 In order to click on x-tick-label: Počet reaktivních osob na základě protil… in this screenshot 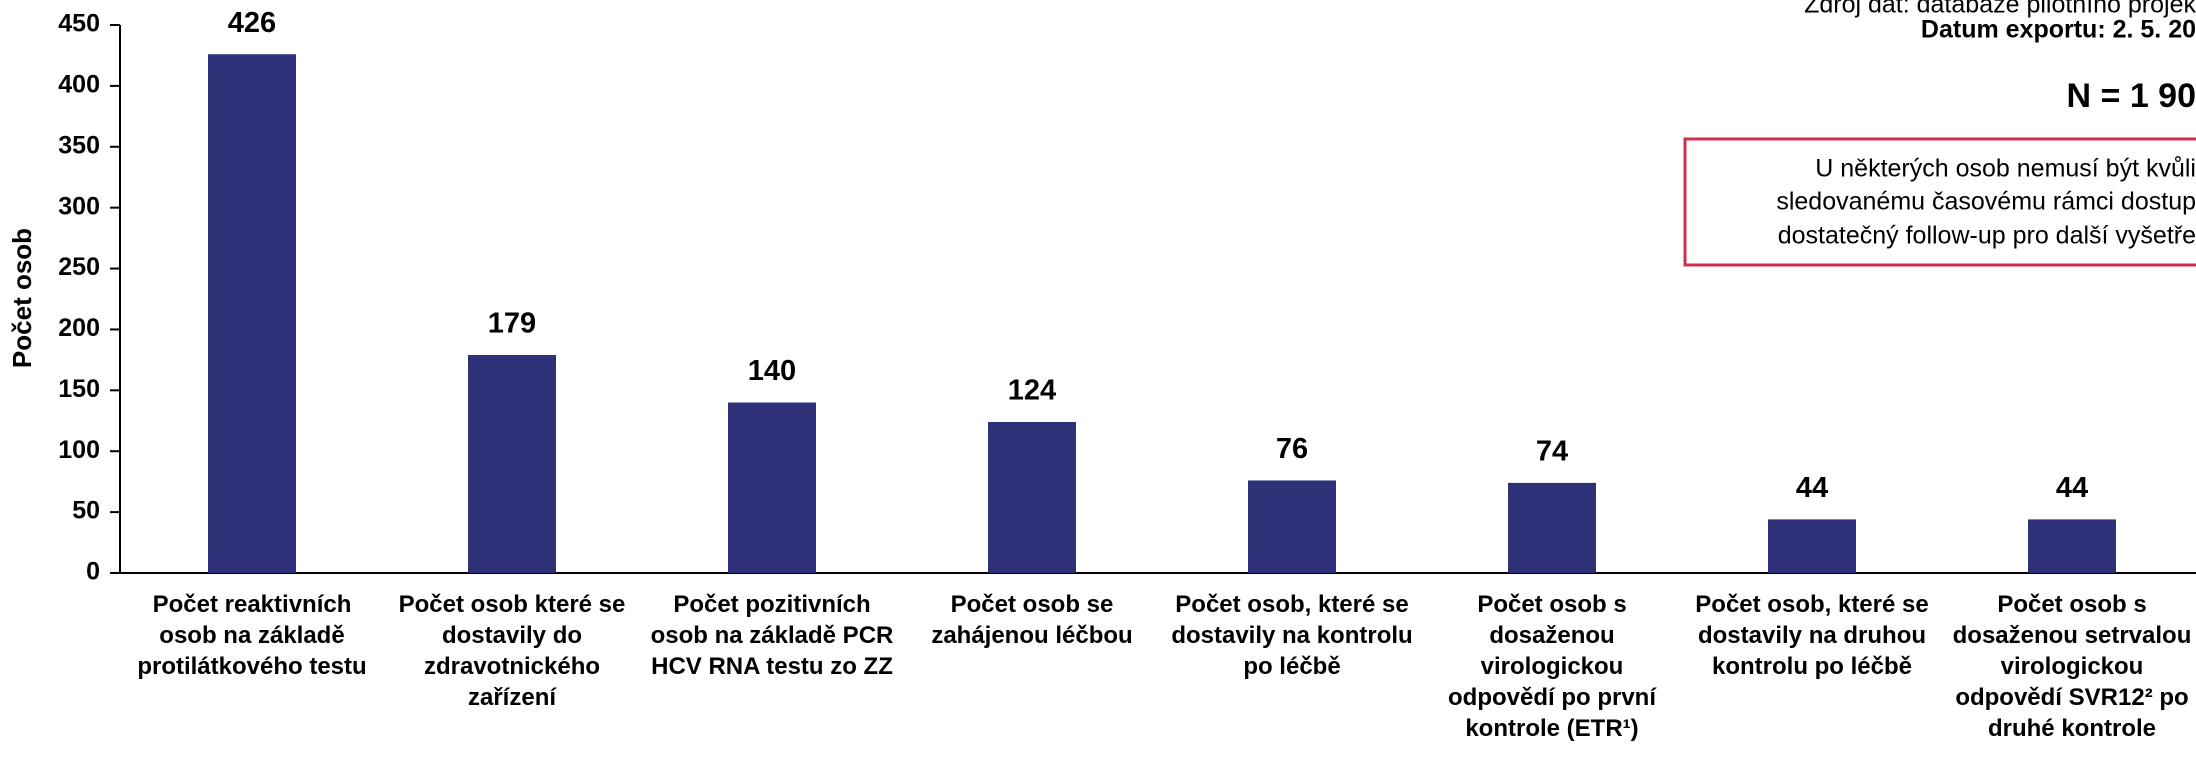, I will do `click(252, 635)`.